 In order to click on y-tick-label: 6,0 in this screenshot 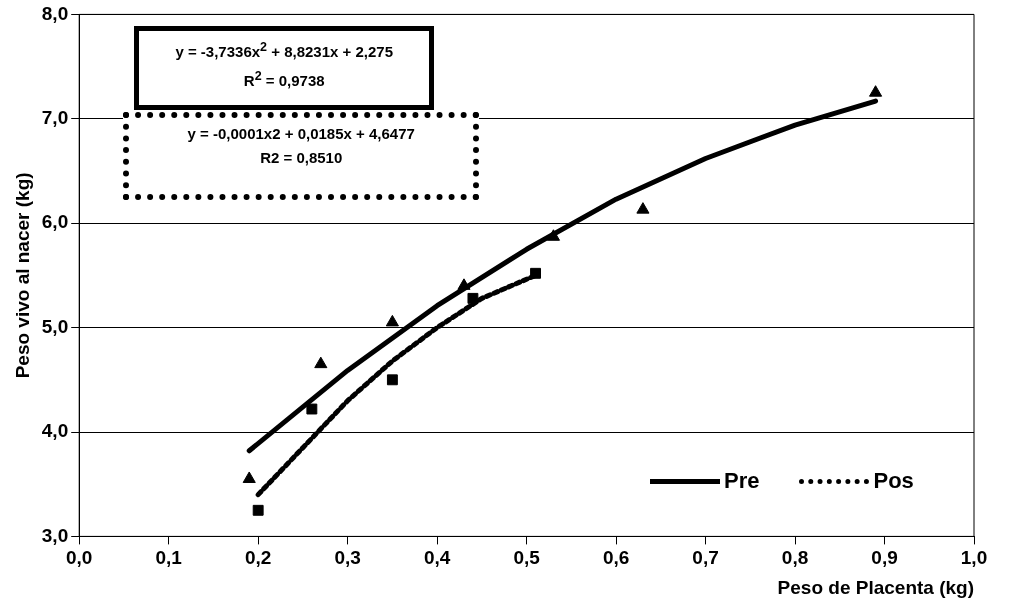, I will do `click(55, 222)`.